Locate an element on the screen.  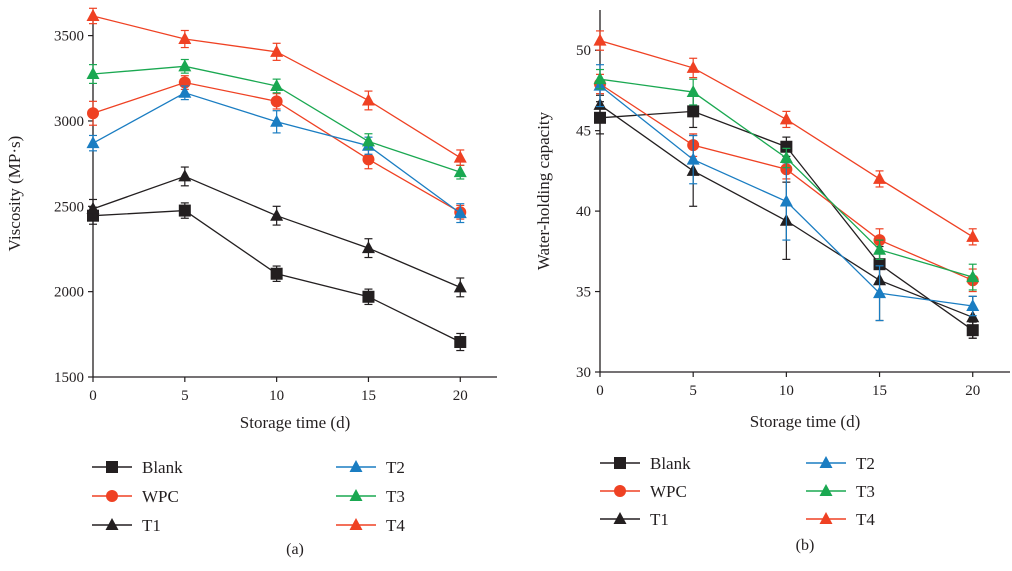
y-tick-label: 3500 is located at coordinates (69, 37).